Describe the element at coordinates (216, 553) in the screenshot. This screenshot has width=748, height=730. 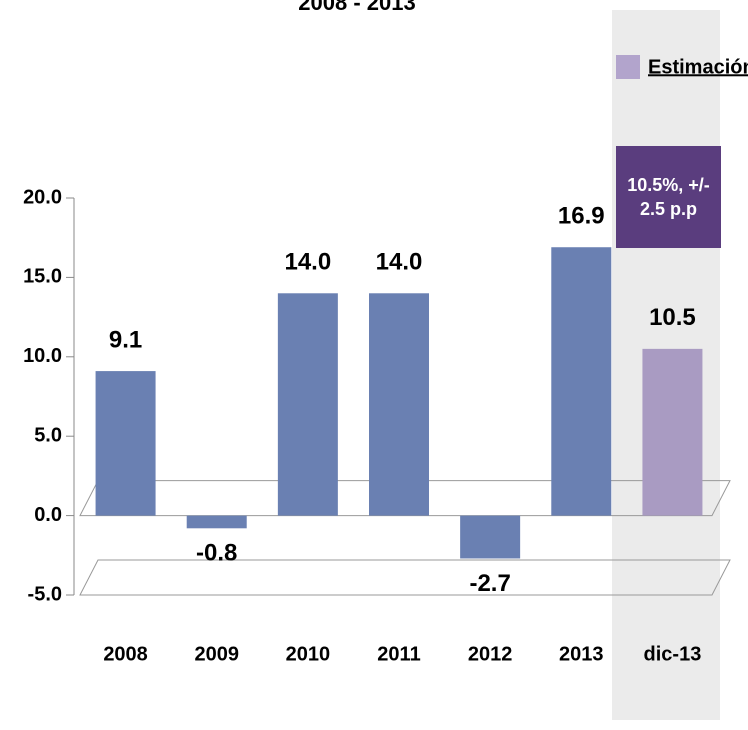
I see `value-label: -0.8` at that location.